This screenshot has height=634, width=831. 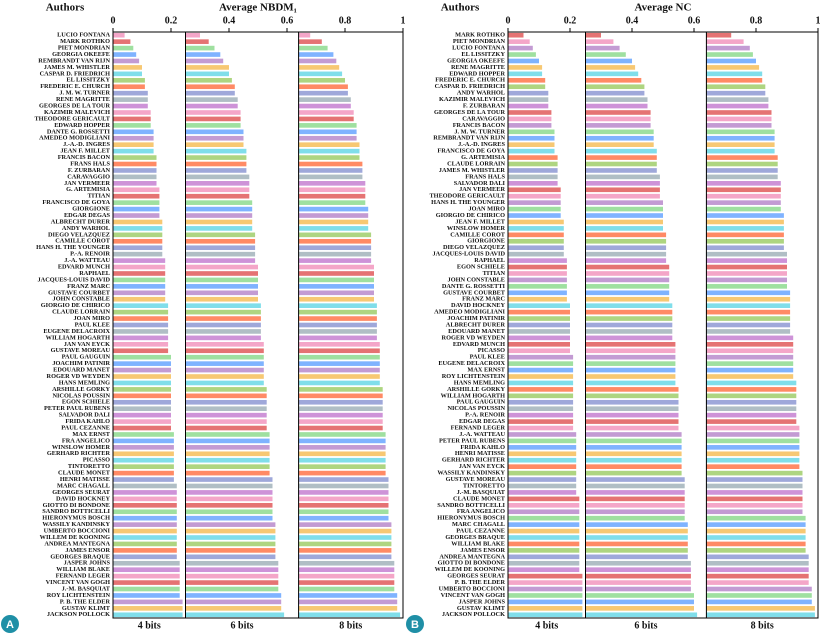 I want to click on author-name: KAZIMIR MALEVICH, so click(x=77, y=112).